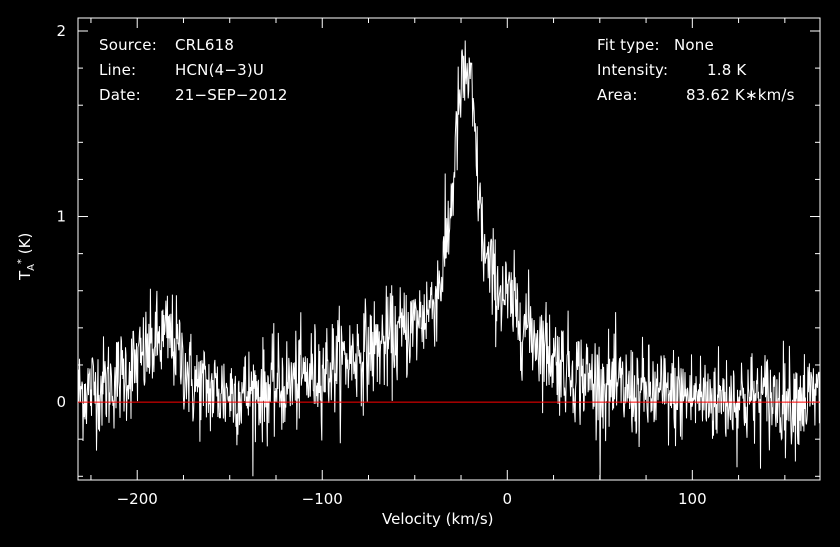  Describe the element at coordinates (31, 267) in the screenshot. I see `y-axis-label-sub: A` at that location.